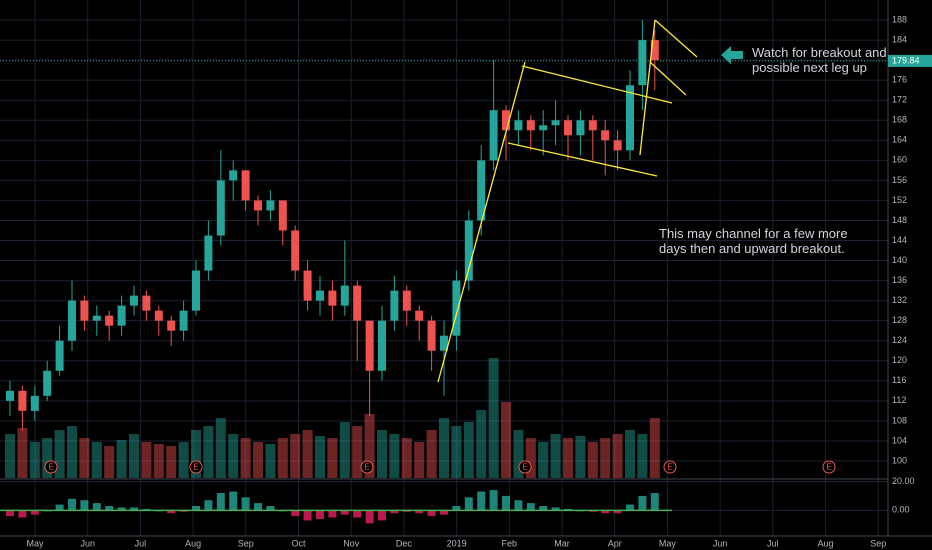  I want to click on x-tick-label: Dec, so click(404, 543).